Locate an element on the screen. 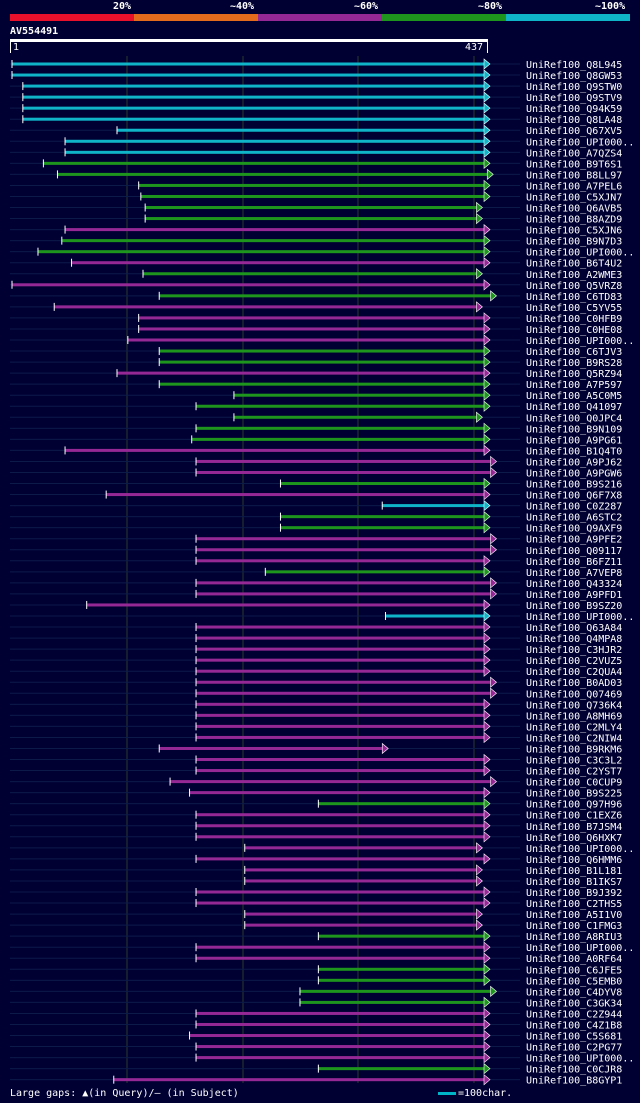 The image size is (640, 1103). hit-label: UniRef100_Q5VRZ8 is located at coordinates (574, 286).